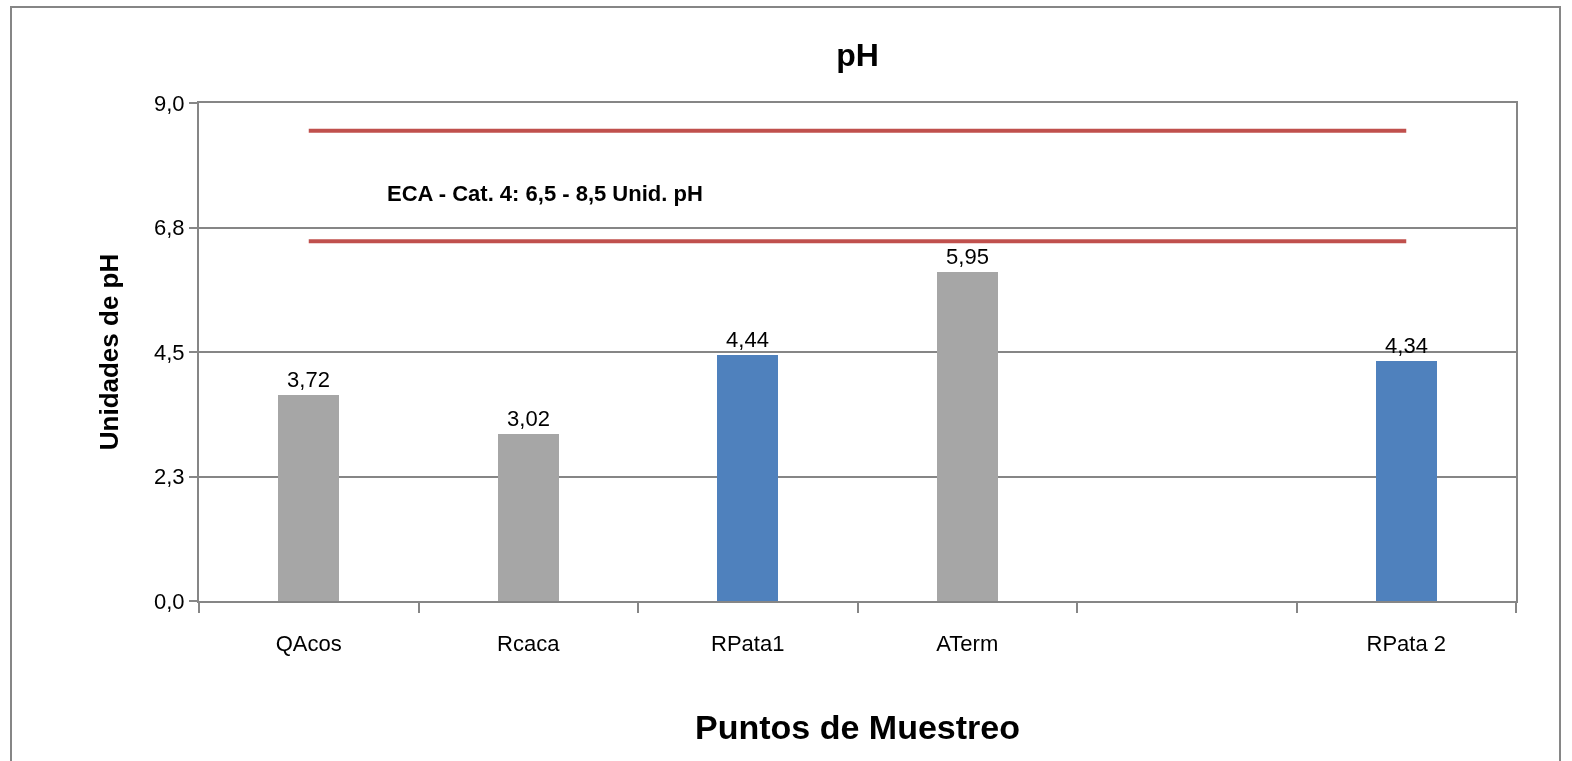 The image size is (1572, 761). Describe the element at coordinates (528, 418) in the screenshot. I see `data-label: 3,02` at that location.